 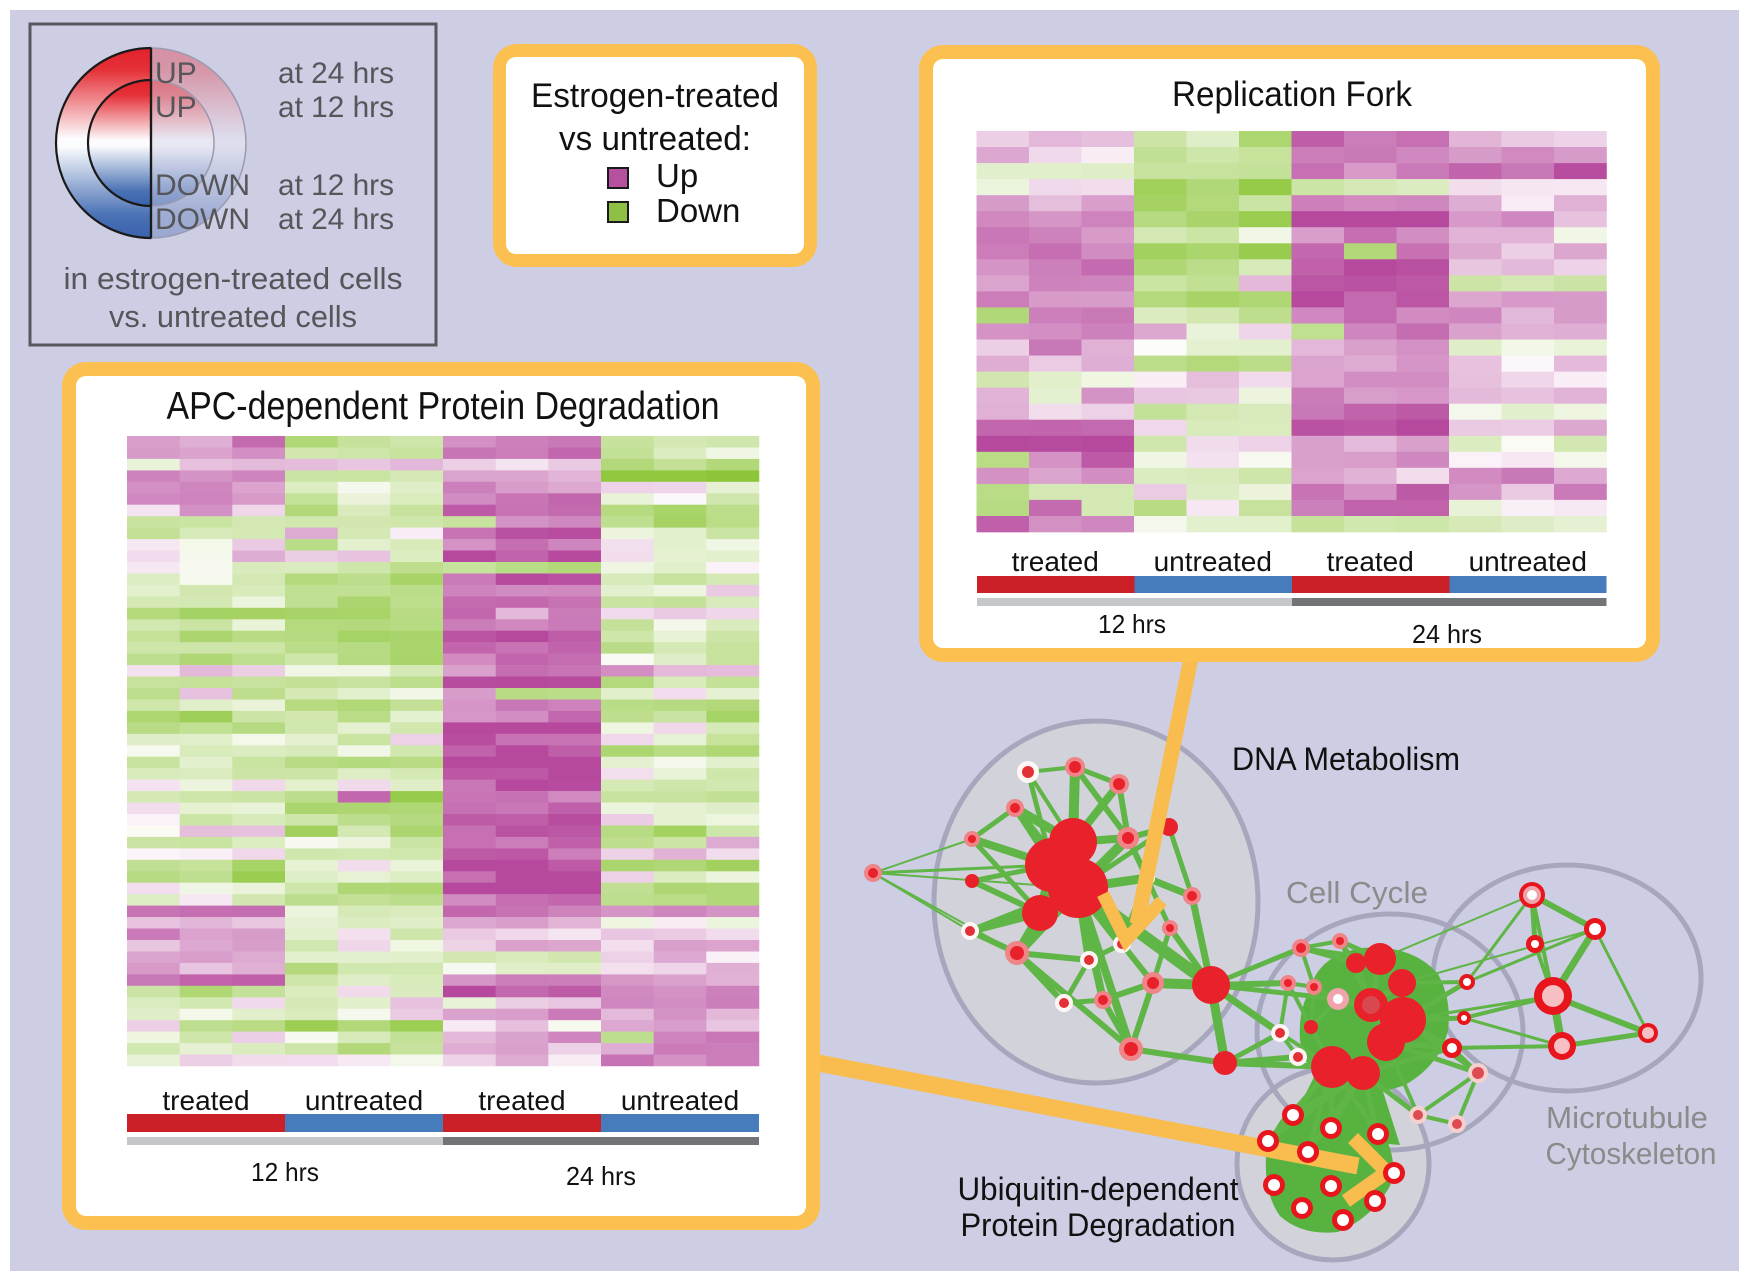 What do you see at coordinates (1627, 1117) in the screenshot?
I see `svg-text: Microtubule` at bounding box center [1627, 1117].